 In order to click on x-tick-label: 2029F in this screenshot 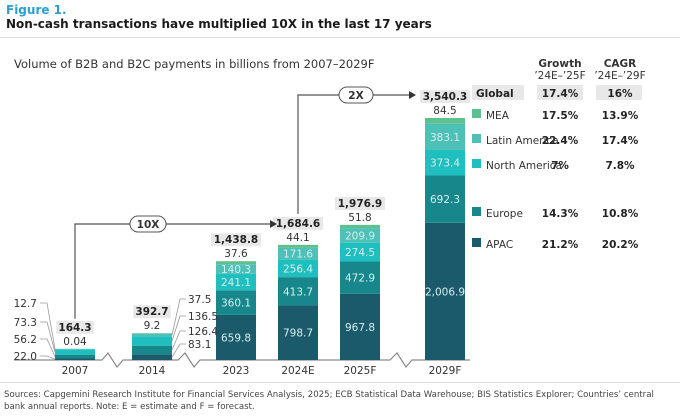, I will do `click(445, 371)`.